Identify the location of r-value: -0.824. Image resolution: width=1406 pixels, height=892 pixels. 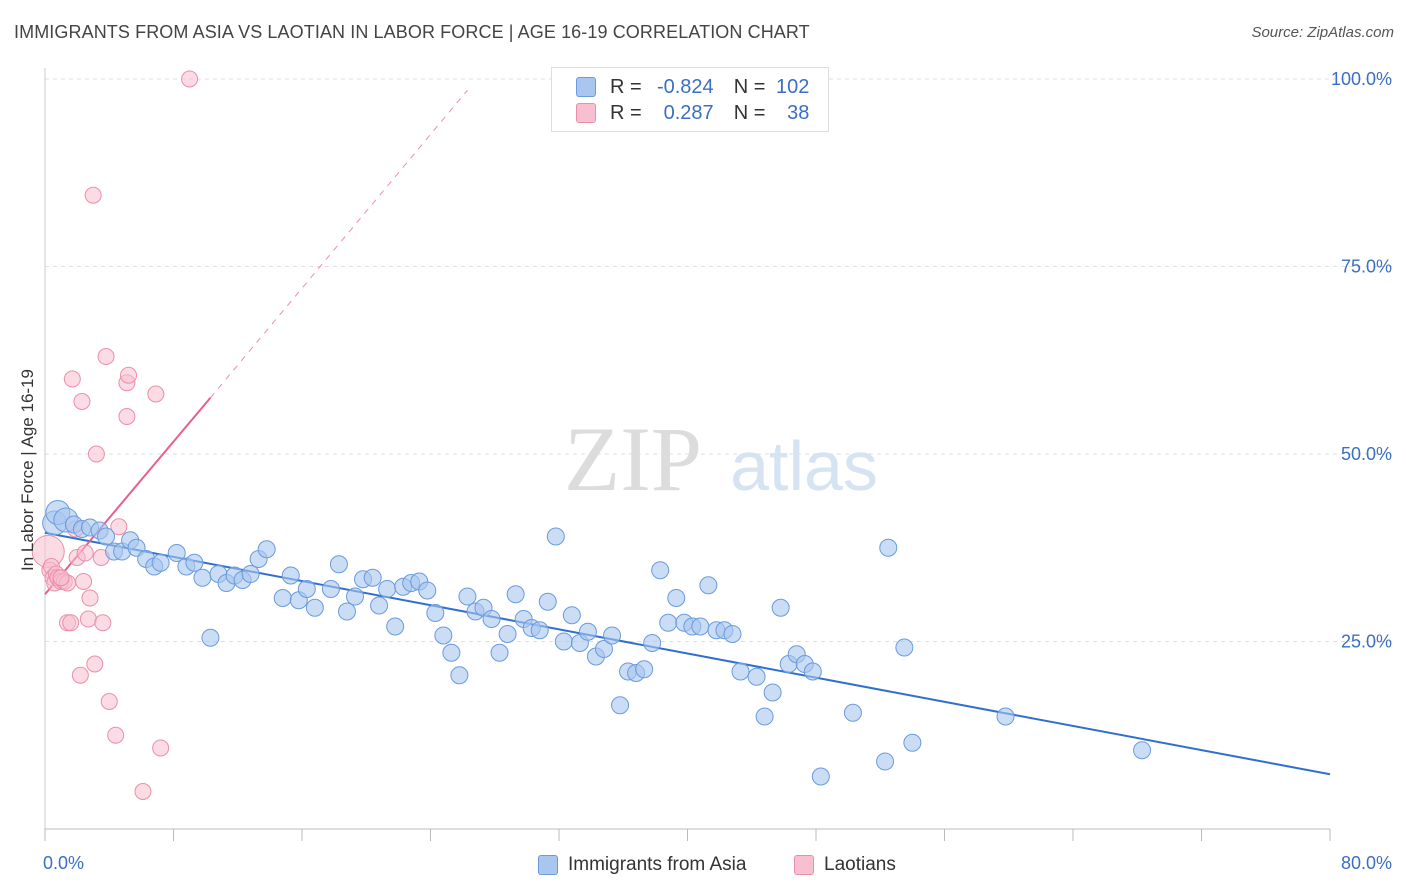
(685, 86).